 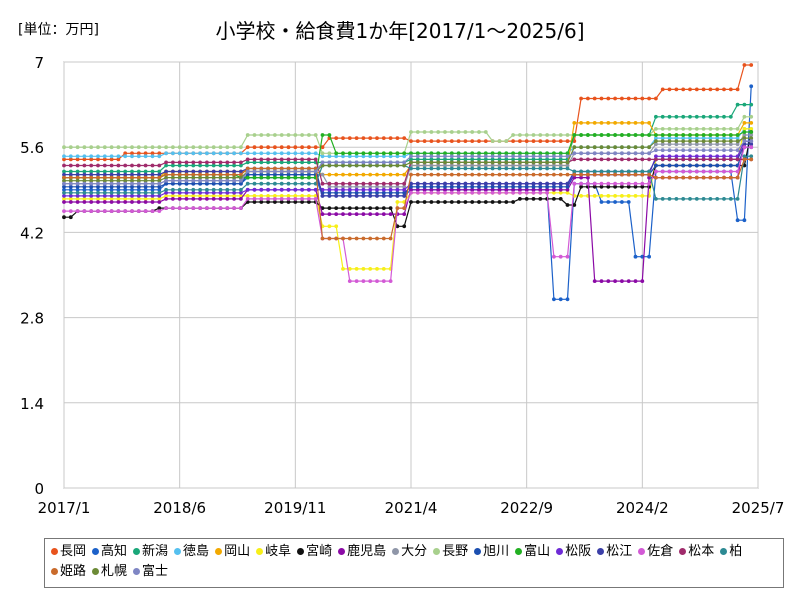 What do you see at coordinates (109, 572) in the screenshot?
I see `legend-item: 札幌` at bounding box center [109, 572].